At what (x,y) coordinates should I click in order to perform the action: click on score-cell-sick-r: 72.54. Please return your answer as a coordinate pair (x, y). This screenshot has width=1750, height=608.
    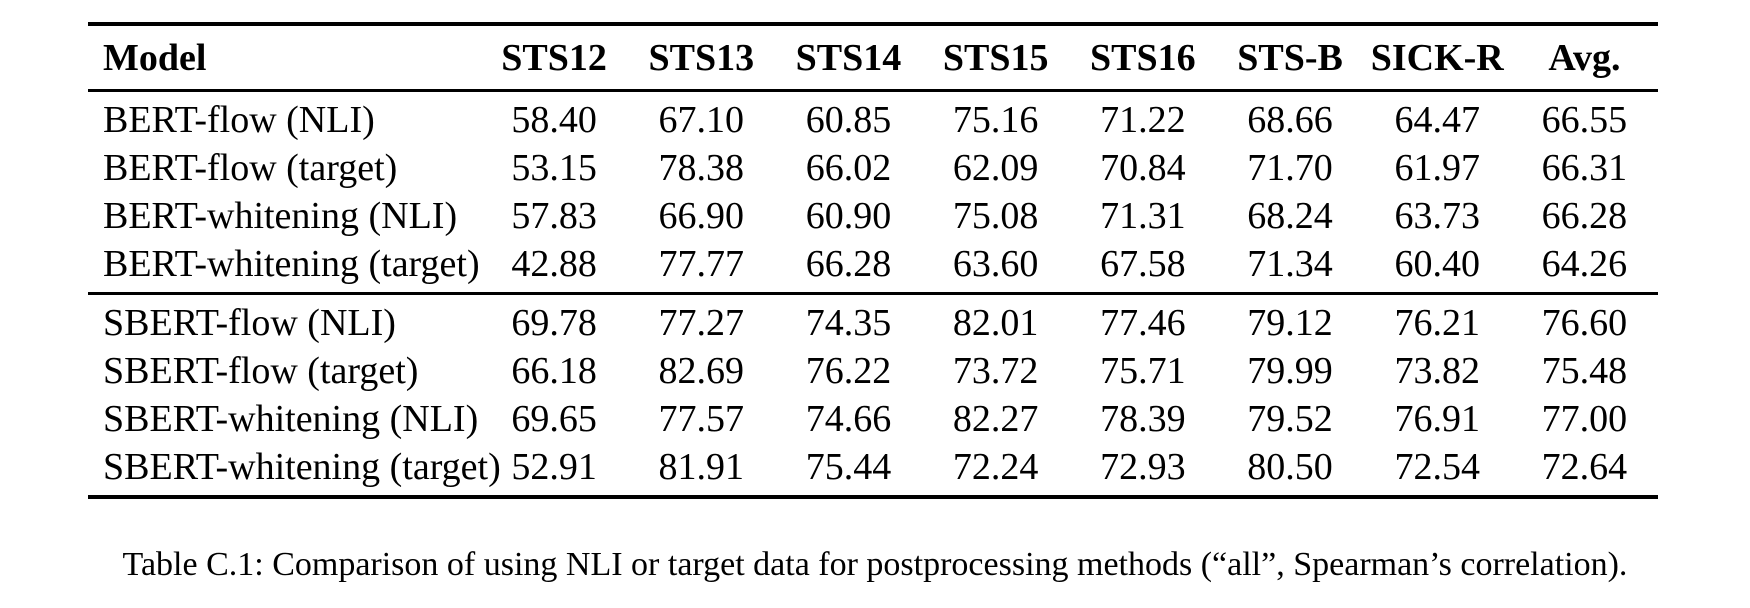
    Looking at the image, I should click on (1437, 467).